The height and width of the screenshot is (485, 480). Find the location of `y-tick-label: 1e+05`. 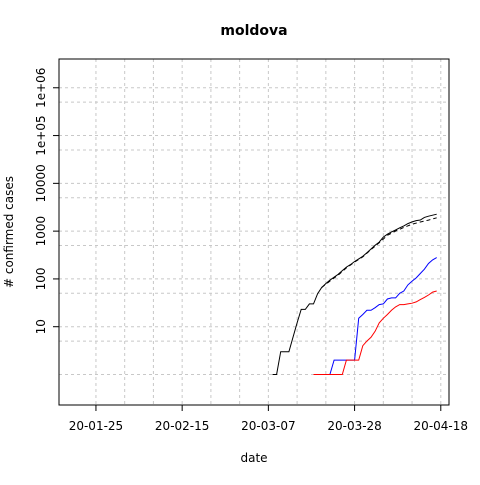

y-tick-label: 1e+05 is located at coordinates (41, 135).